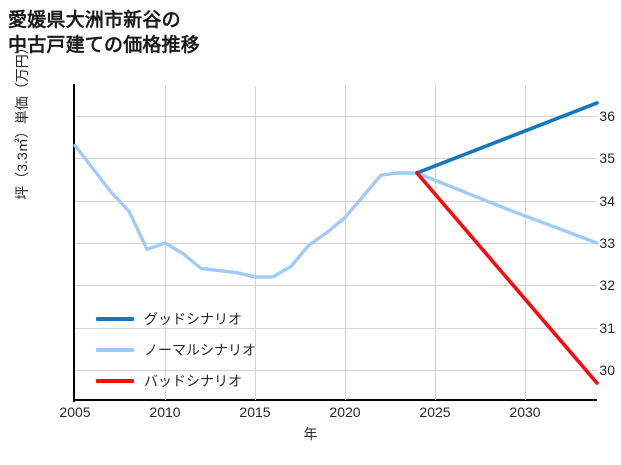 The height and width of the screenshot is (465, 621). What do you see at coordinates (607, 243) in the screenshot?
I see `y-tick-33: 33` at bounding box center [607, 243].